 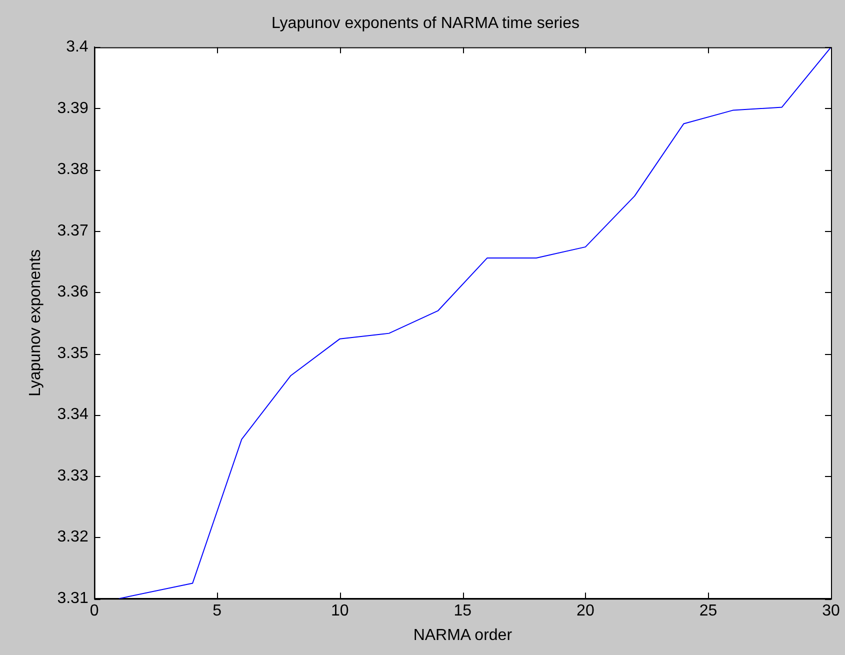 What do you see at coordinates (425, 23) in the screenshot?
I see `chart-title: Lyapunov exponents of NARMA time series` at bounding box center [425, 23].